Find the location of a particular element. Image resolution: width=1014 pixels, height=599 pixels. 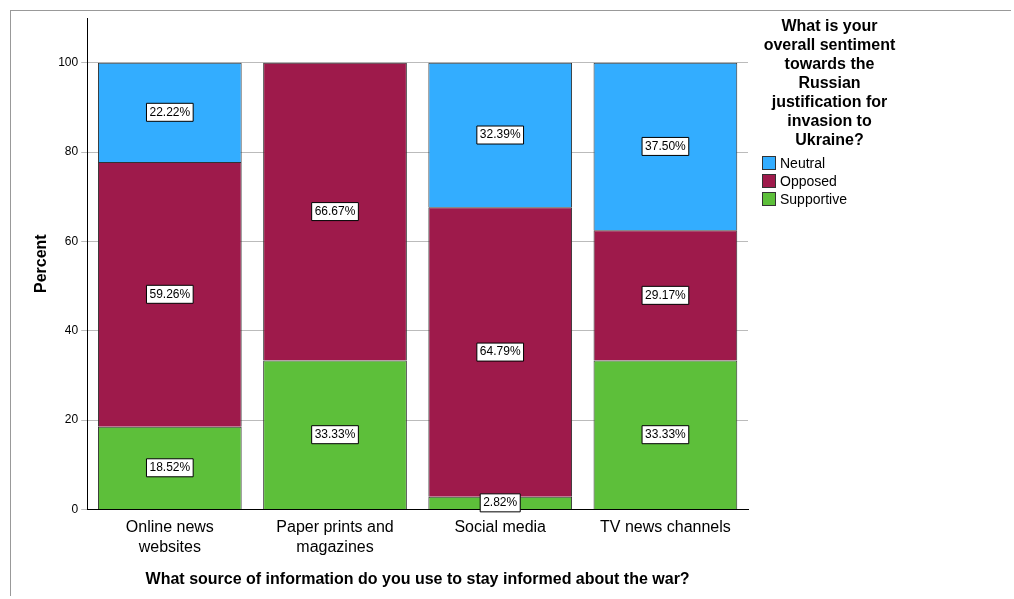

y-tick-label: 0 is located at coordinates (75, 508).